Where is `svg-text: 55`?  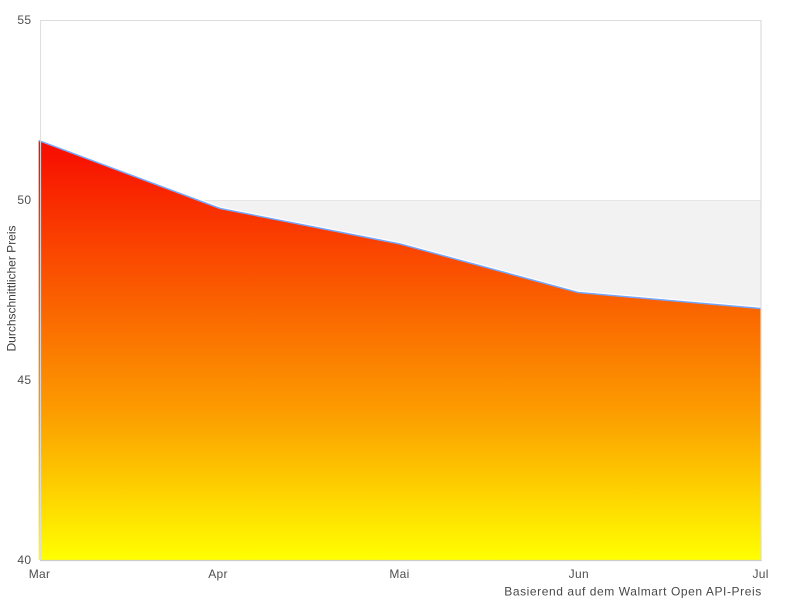
svg-text: 55 is located at coordinates (24, 20).